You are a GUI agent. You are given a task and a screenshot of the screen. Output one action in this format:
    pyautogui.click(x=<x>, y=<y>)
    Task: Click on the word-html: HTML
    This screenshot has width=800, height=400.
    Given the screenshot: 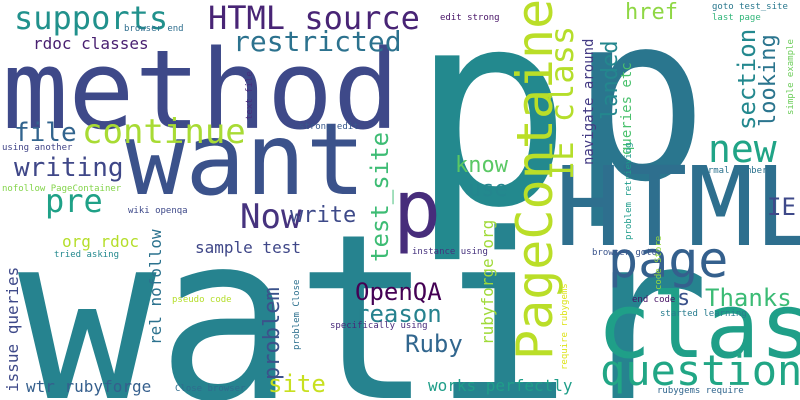 What is the action you would take?
    pyautogui.click(x=677, y=207)
    